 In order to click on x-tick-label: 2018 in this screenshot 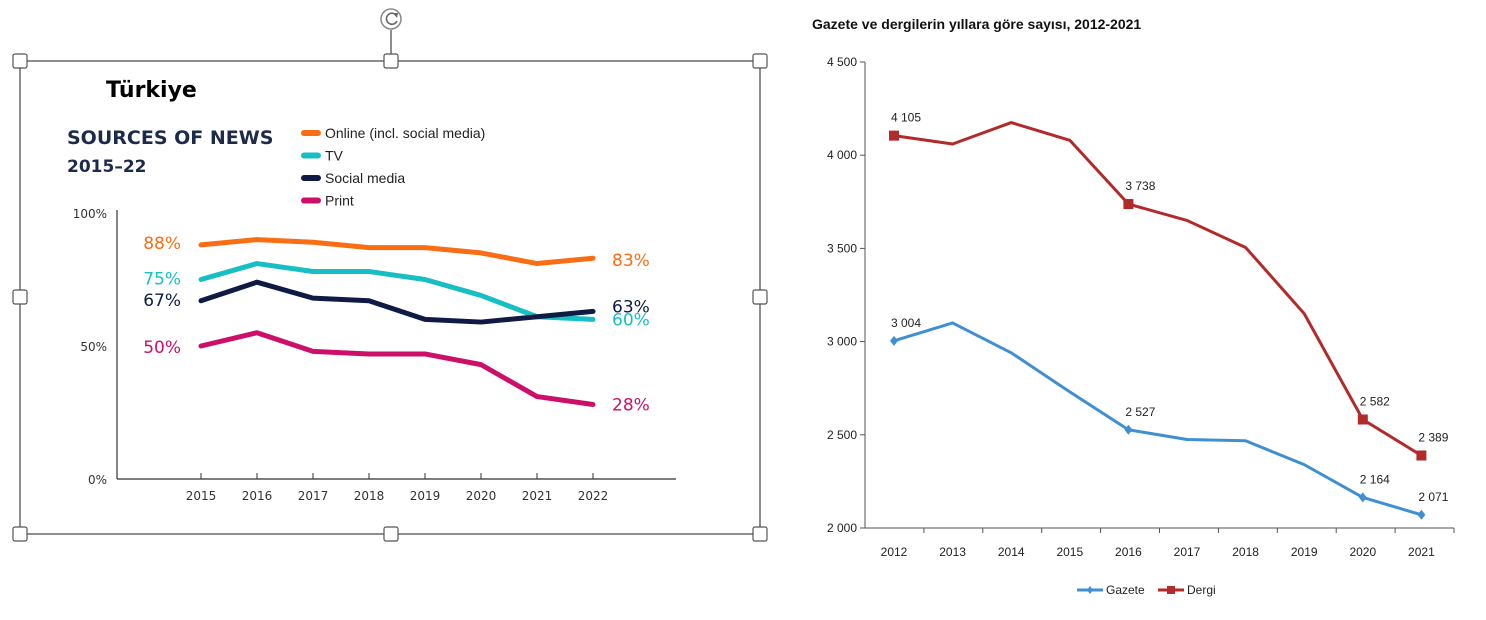, I will do `click(1245, 552)`.